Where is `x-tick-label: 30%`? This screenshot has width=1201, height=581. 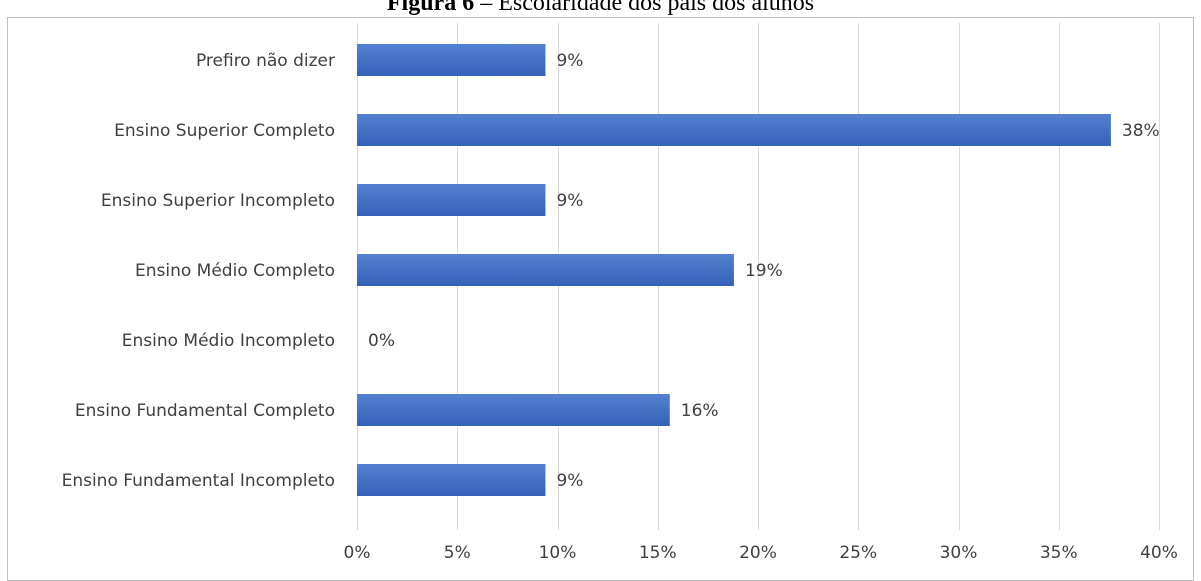
x-tick-label: 30% is located at coordinates (959, 553).